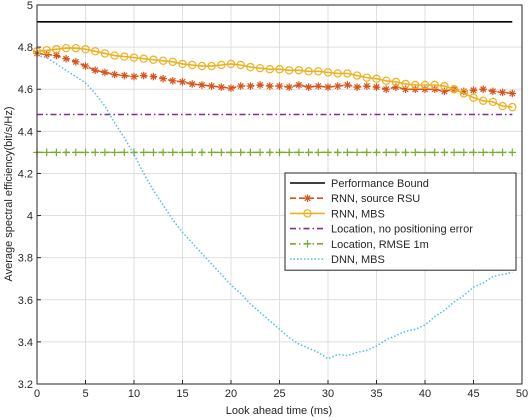 The height and width of the screenshot is (420, 532). What do you see at coordinates (30, 217) in the screenshot?
I see `y-tick-label: 4` at bounding box center [30, 217].